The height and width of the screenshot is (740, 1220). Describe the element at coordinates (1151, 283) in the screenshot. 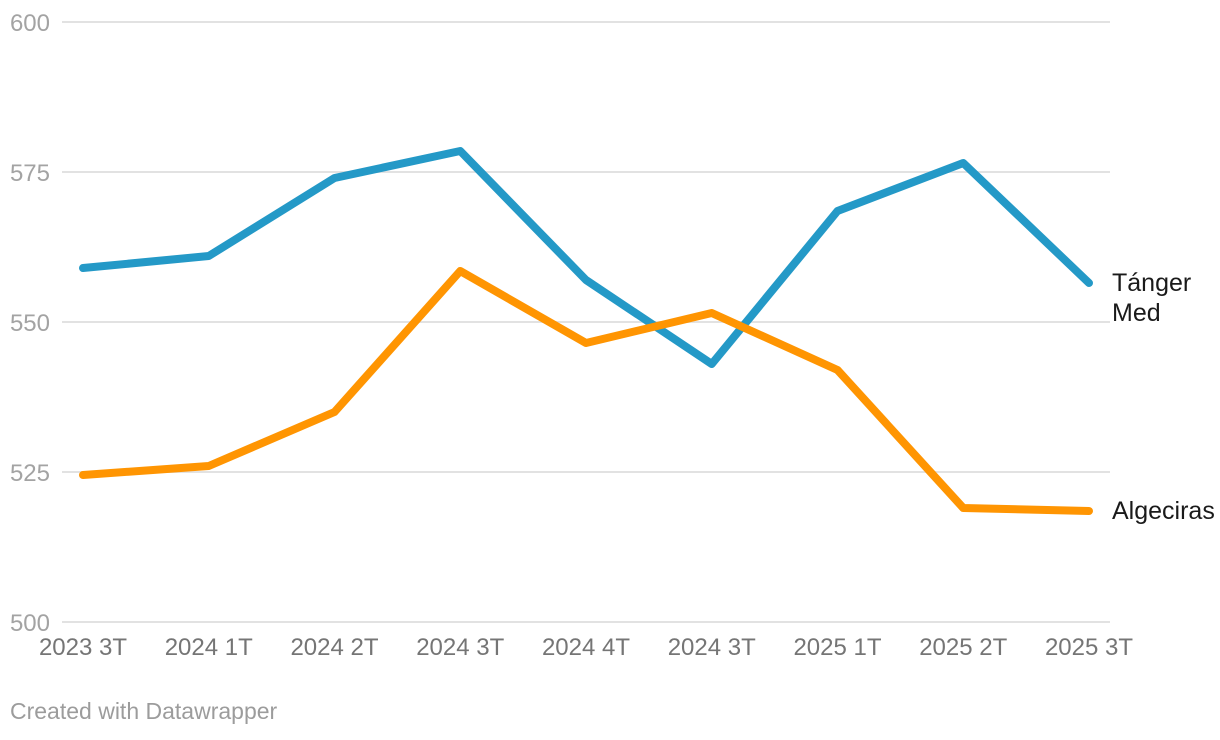

I see `series-label-t-nger-med-line-1: Tánger` at that location.